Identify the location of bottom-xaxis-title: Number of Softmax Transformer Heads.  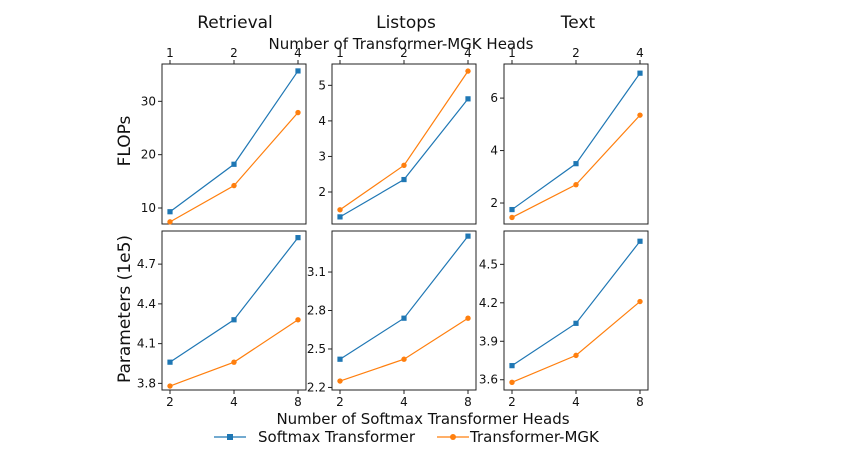
(422, 419).